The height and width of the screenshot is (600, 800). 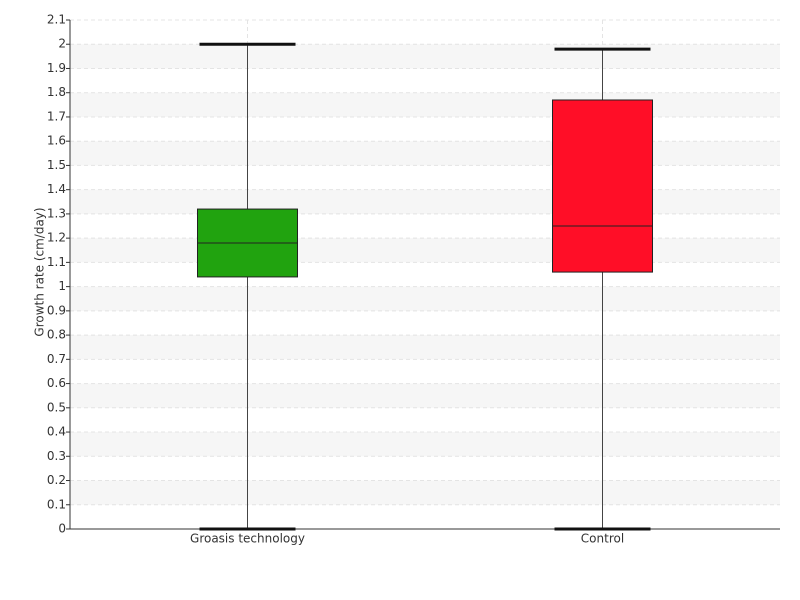 I want to click on y-tick-label: 1.9, so click(x=56, y=68).